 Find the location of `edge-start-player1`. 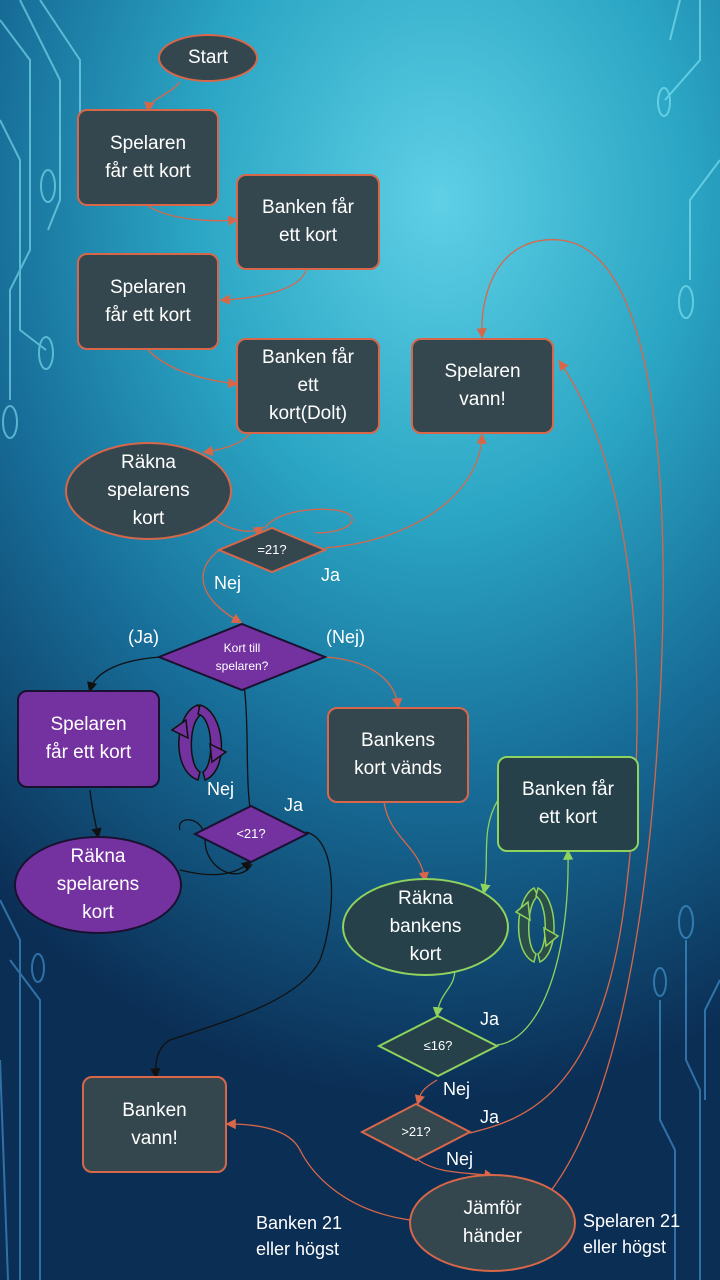

edge-start-player1 is located at coordinates (162, 97).